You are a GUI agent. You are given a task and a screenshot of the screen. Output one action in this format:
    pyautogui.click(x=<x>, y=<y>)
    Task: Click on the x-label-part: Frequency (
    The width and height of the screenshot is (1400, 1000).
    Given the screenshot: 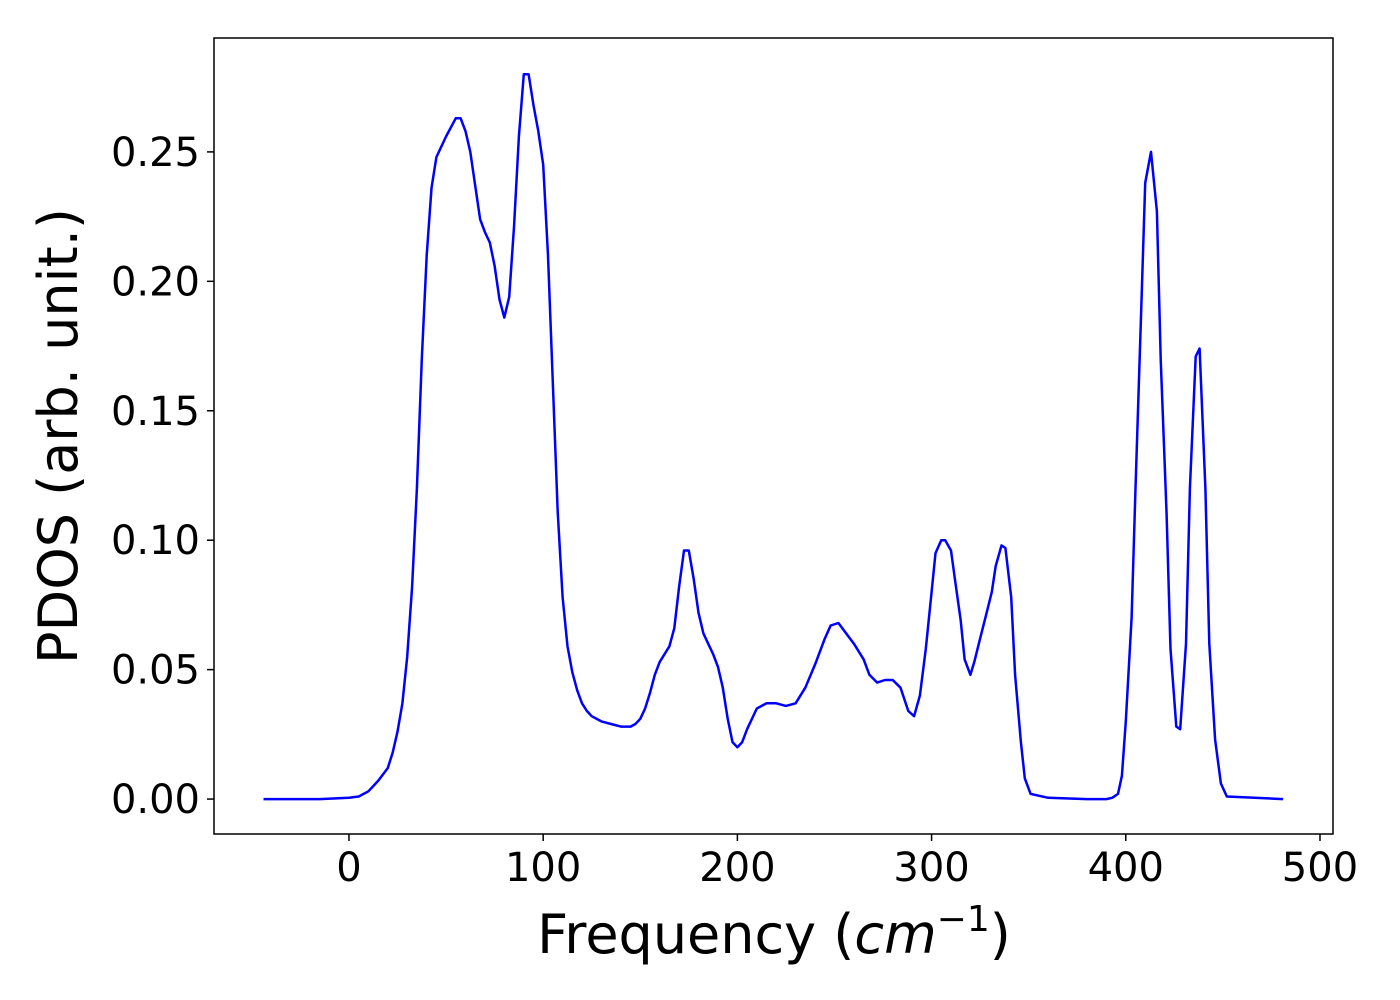 What is the action you would take?
    pyautogui.click(x=695, y=934)
    